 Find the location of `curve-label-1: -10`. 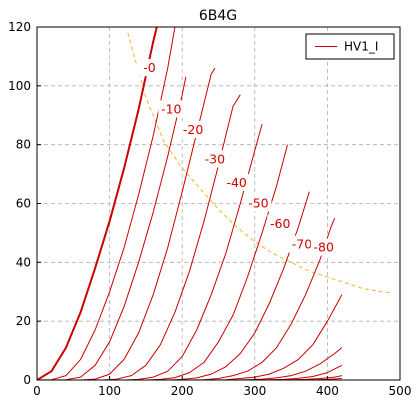

curve-label-1: -10 is located at coordinates (171, 108).